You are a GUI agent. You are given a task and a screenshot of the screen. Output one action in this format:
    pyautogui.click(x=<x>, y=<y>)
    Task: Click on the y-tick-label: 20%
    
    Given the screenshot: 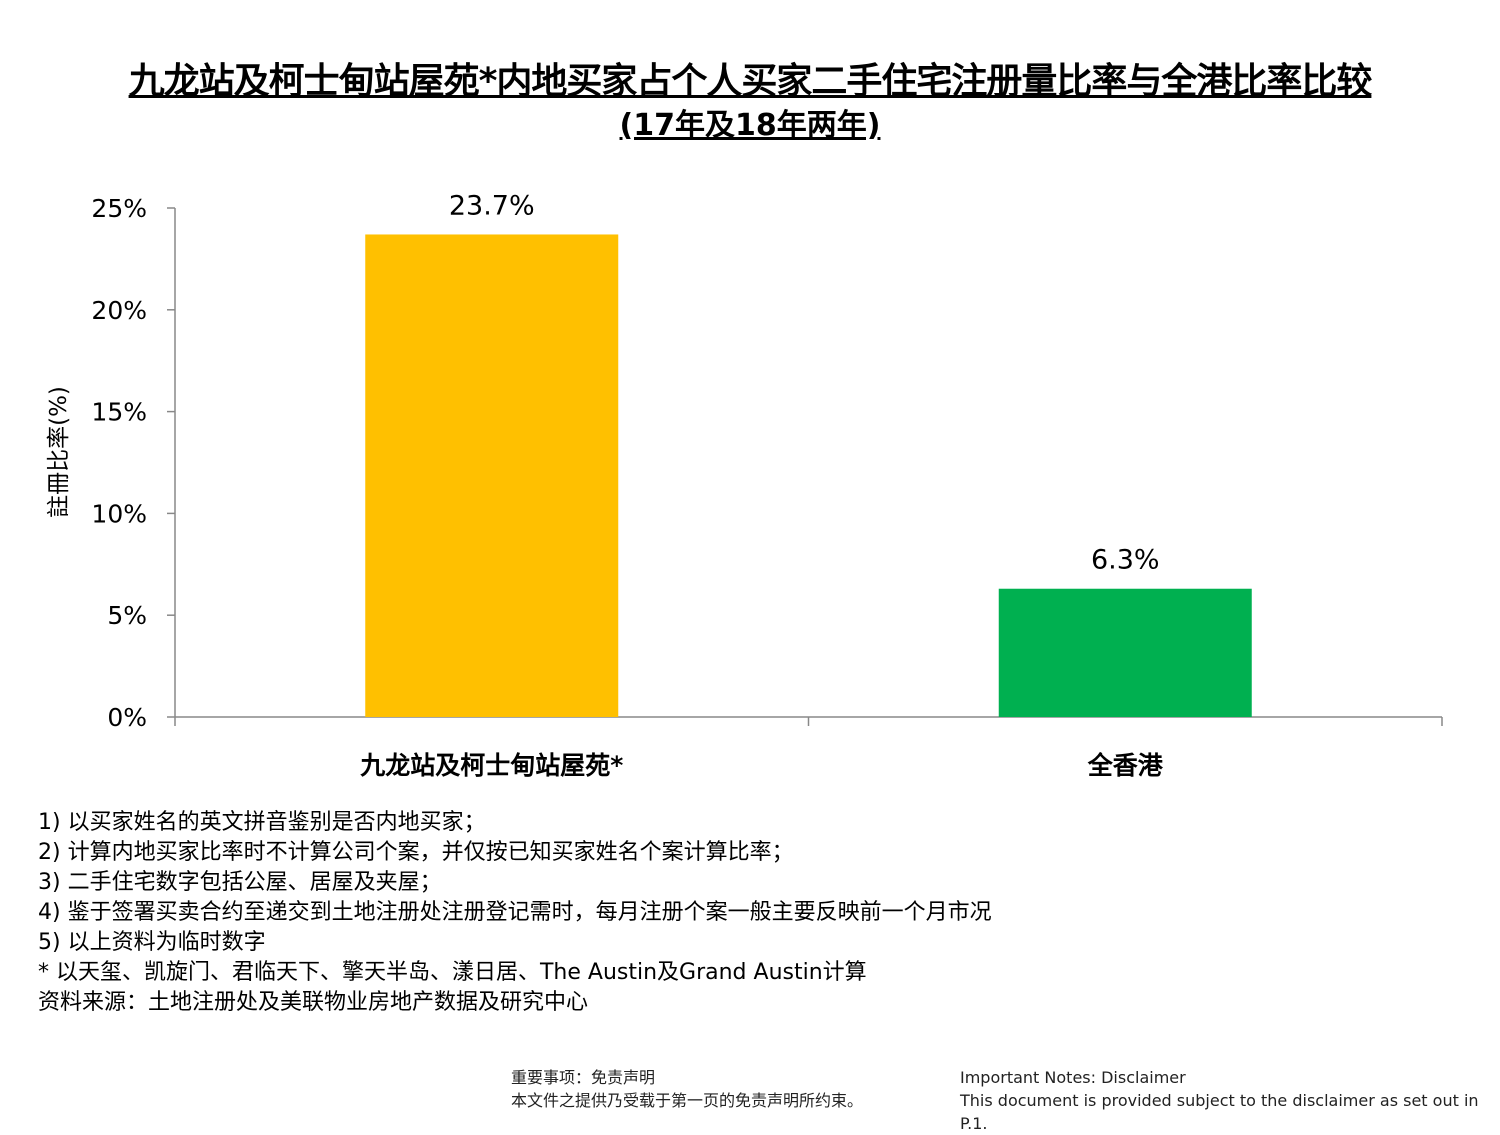 What is the action you would take?
    pyautogui.click(x=119, y=310)
    